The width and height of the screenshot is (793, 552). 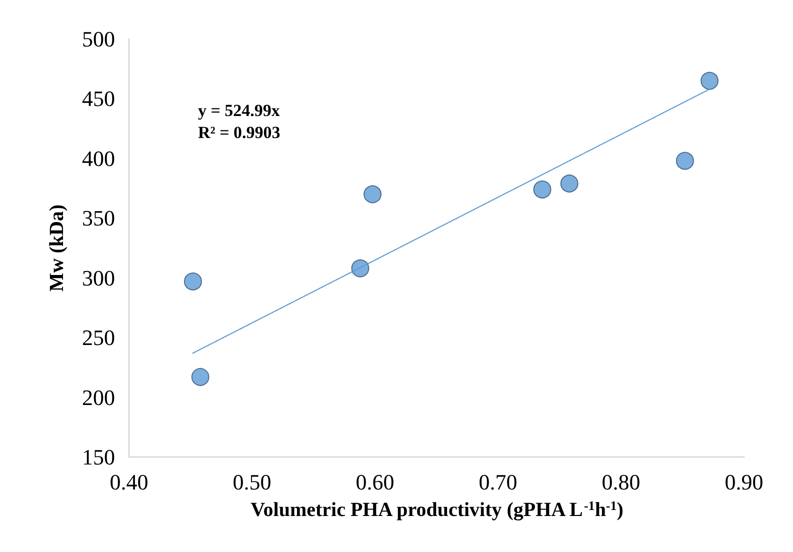 I want to click on x-tick-label: 0.40, so click(x=129, y=482).